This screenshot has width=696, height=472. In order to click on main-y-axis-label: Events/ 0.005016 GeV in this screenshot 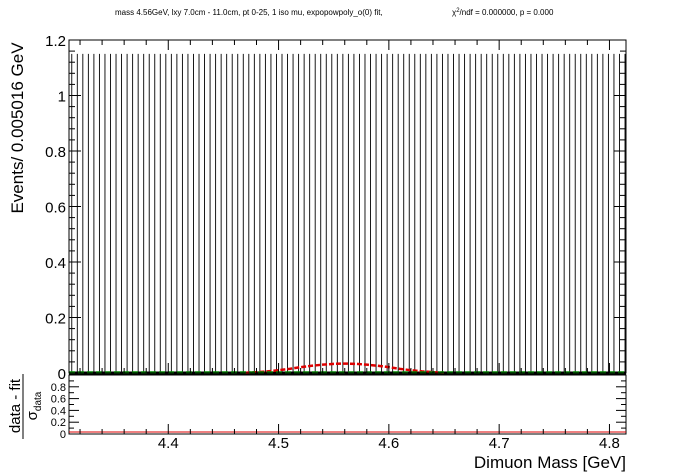, I will do `click(17, 128)`.